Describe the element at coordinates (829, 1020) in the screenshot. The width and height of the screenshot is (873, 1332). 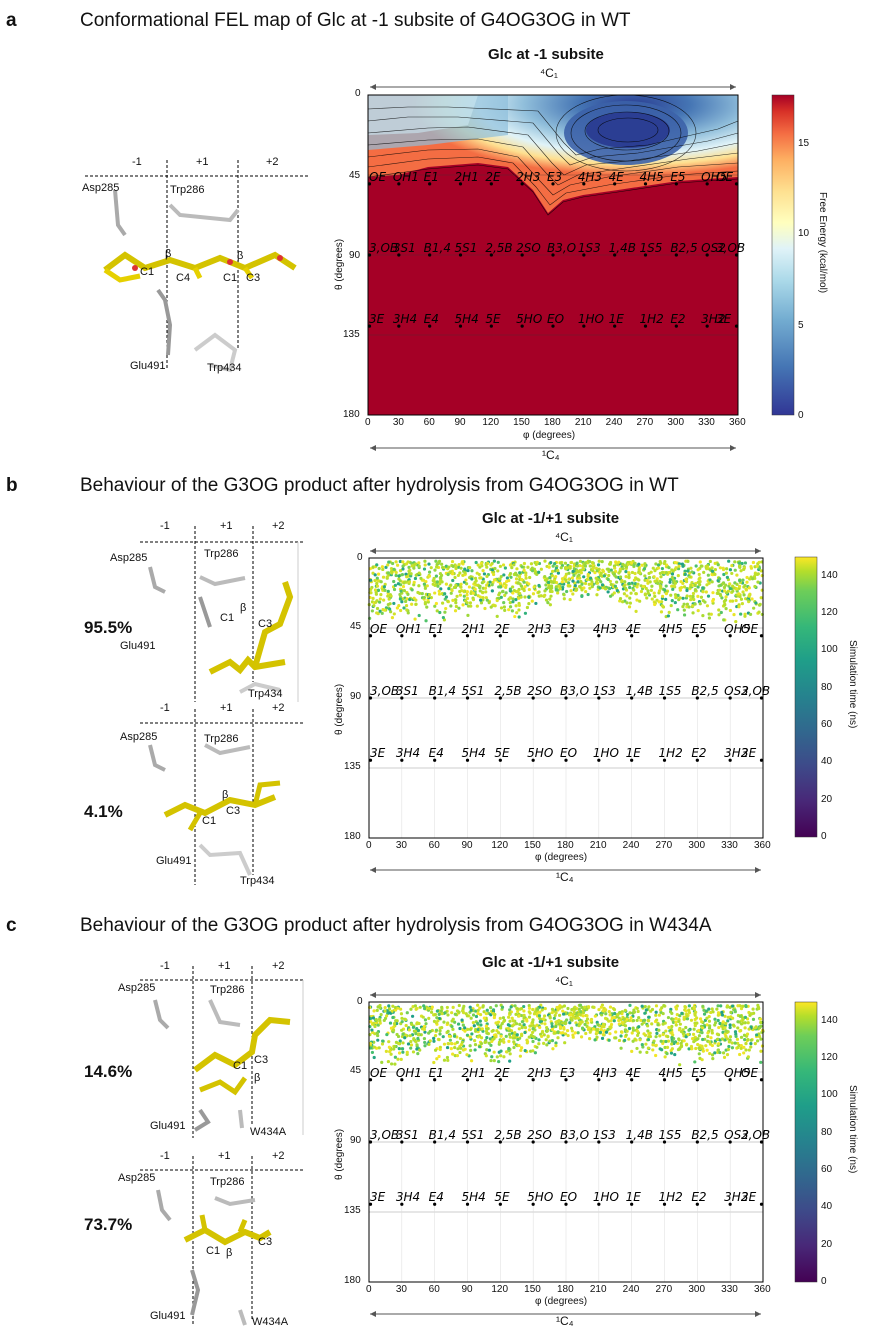
I see `colorbar-tick: 140` at that location.